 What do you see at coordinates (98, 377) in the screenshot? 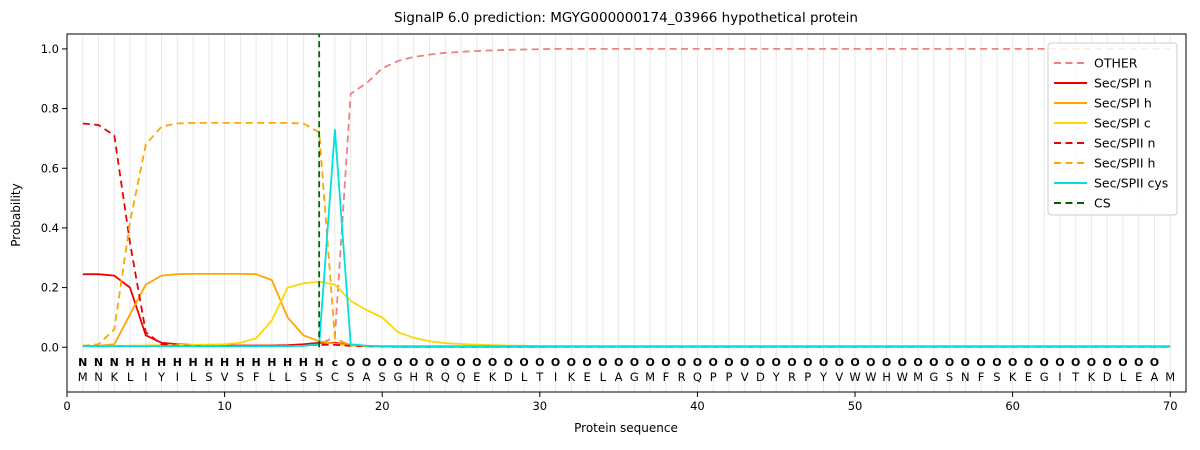
I see `sequence-letter: N` at bounding box center [98, 377].